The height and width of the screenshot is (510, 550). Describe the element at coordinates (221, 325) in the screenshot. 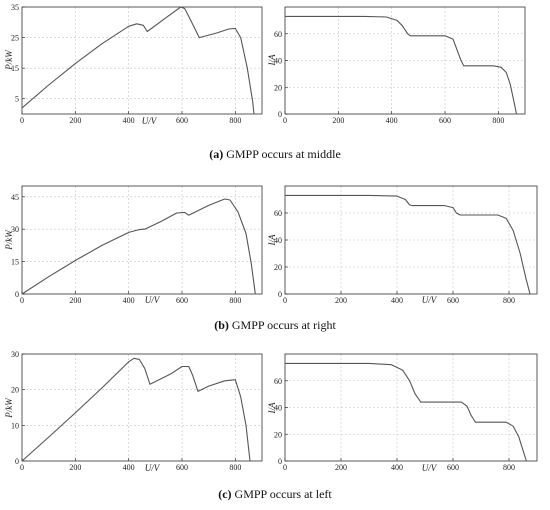

I see `caption-b-label: (b)` at that location.